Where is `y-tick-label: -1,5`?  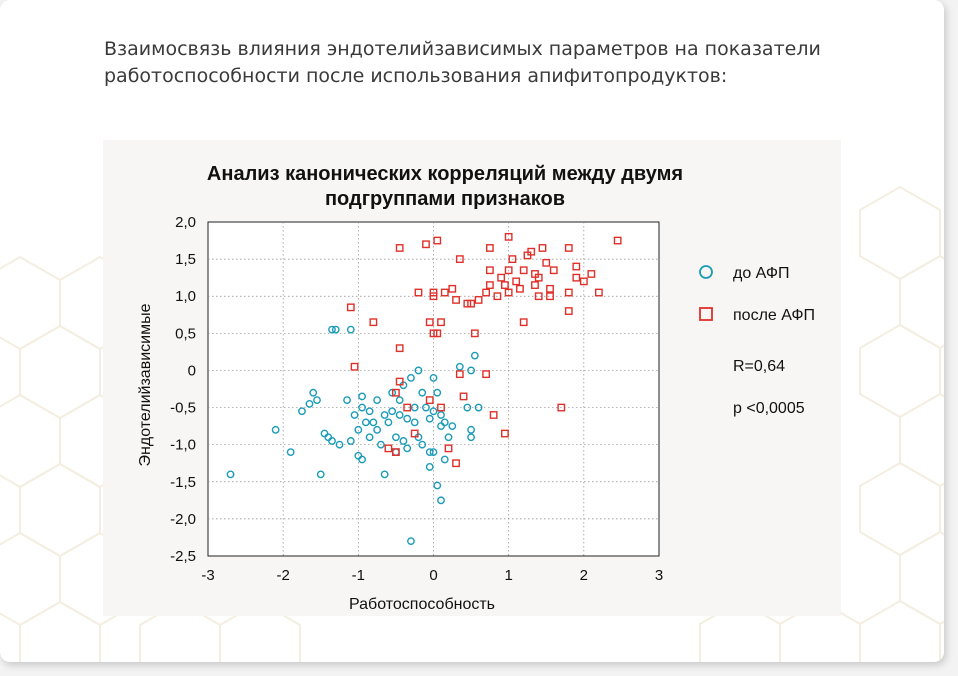
y-tick-label: -1,5 is located at coordinates (183, 482).